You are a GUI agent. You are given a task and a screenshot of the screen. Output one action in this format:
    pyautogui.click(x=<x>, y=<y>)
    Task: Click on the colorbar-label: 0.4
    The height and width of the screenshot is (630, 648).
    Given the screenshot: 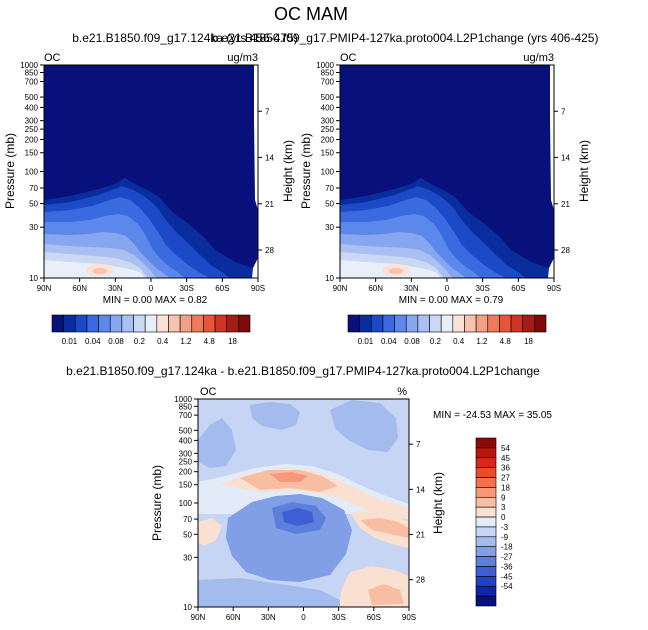 What is the action you would take?
    pyautogui.click(x=163, y=341)
    